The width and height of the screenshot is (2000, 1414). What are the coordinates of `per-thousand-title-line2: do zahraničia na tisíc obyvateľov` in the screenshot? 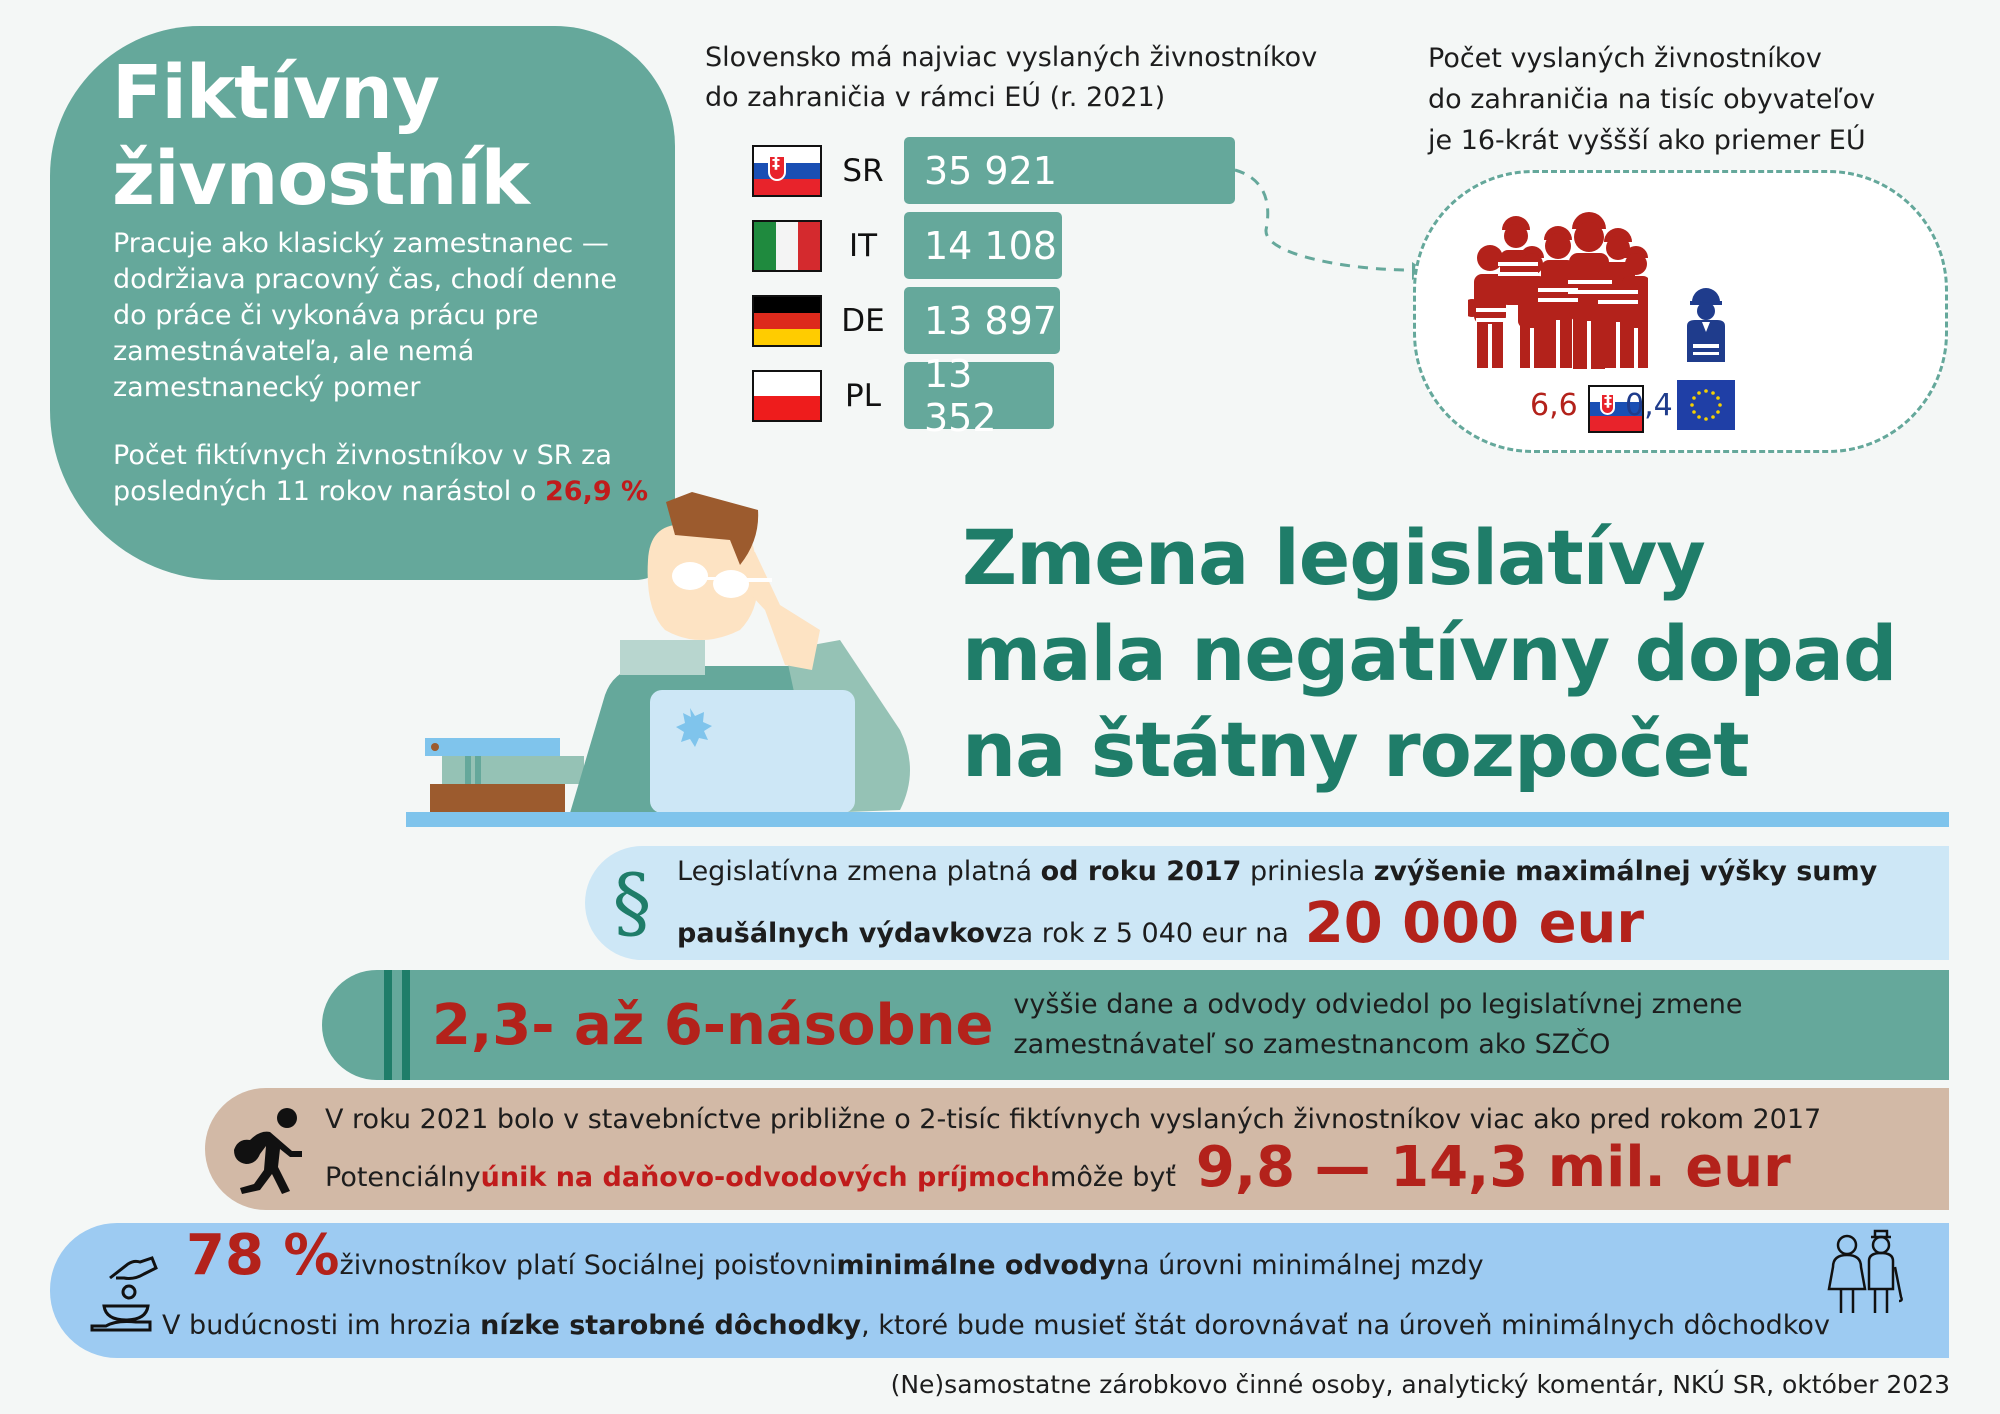 It's located at (1652, 99).